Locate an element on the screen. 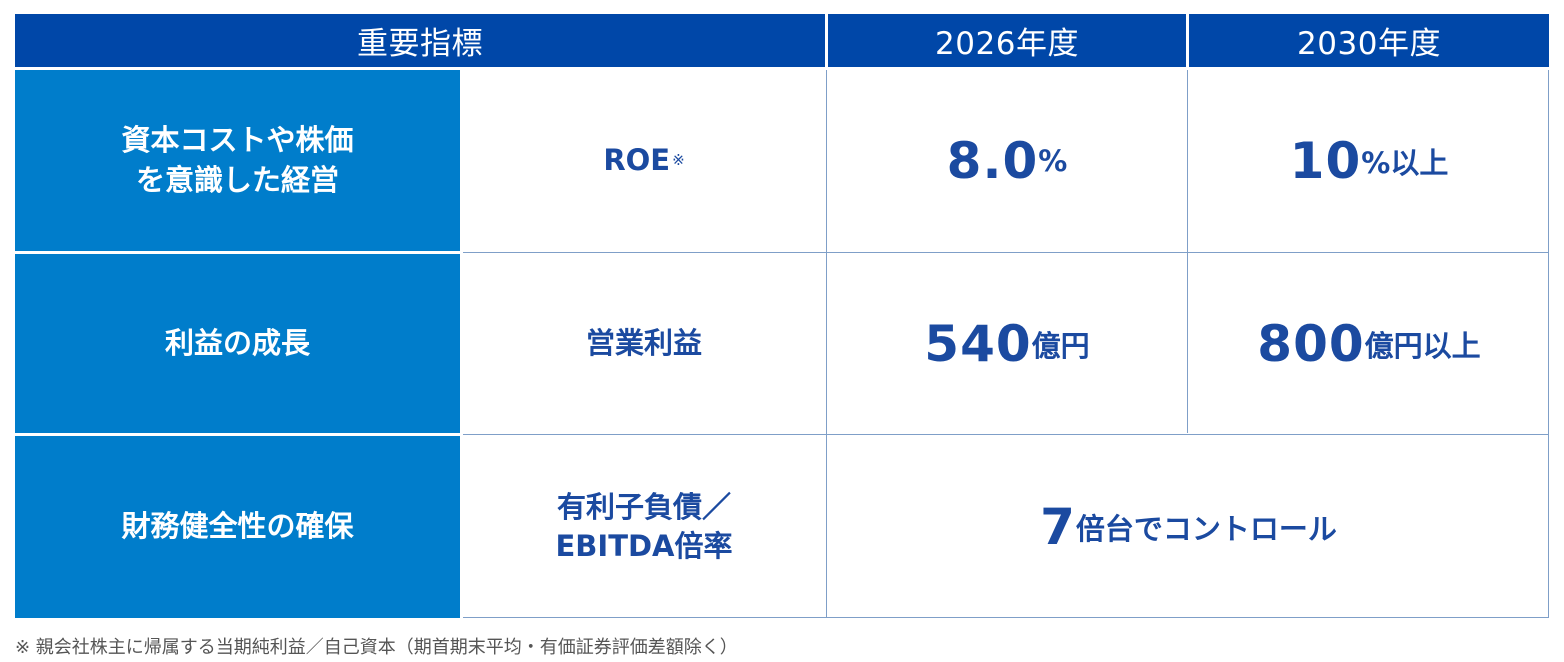 The width and height of the screenshot is (1564, 662). category-cell-profit-growth: 利益の成長 is located at coordinates (237, 343).